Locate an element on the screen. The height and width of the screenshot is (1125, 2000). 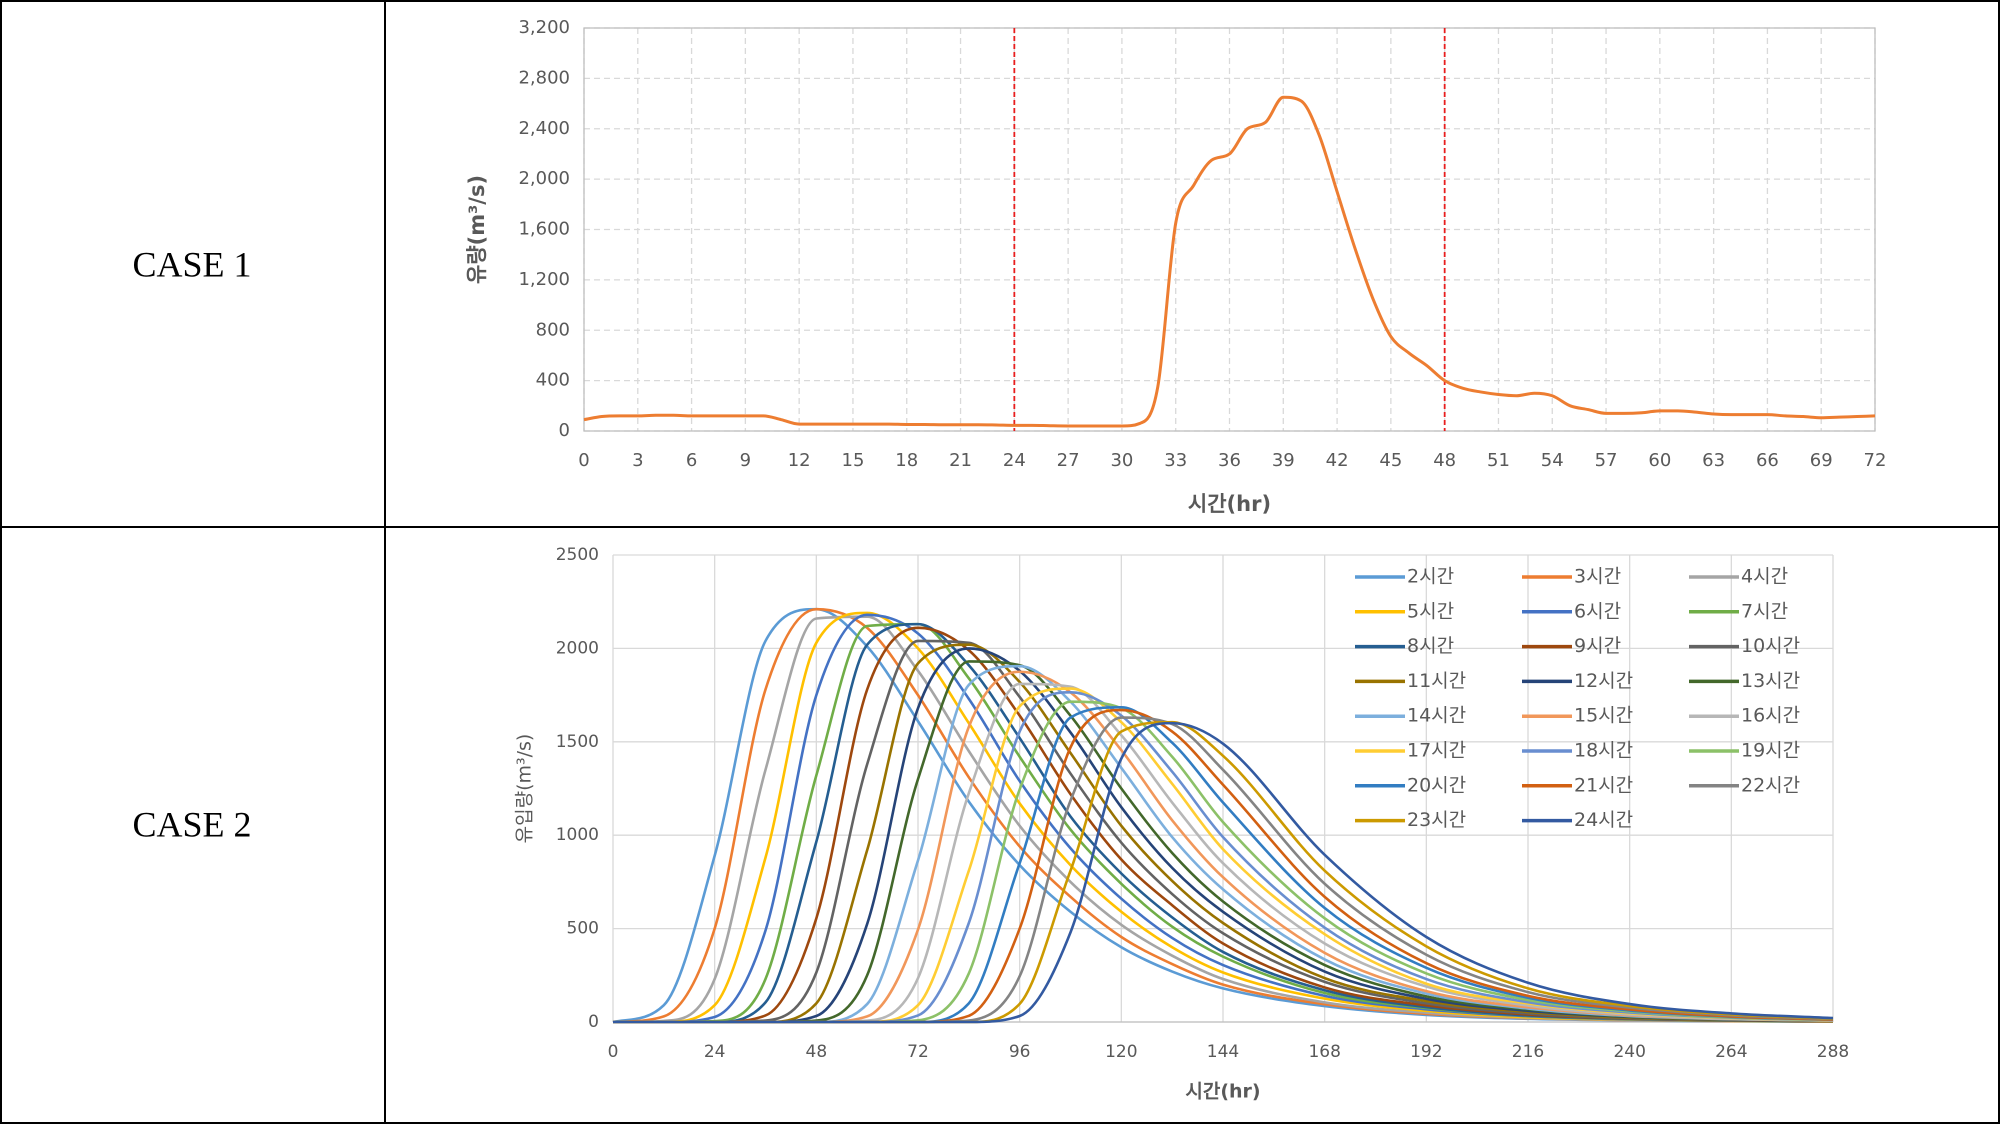
legend-label: 11시간 is located at coordinates (1436, 681).